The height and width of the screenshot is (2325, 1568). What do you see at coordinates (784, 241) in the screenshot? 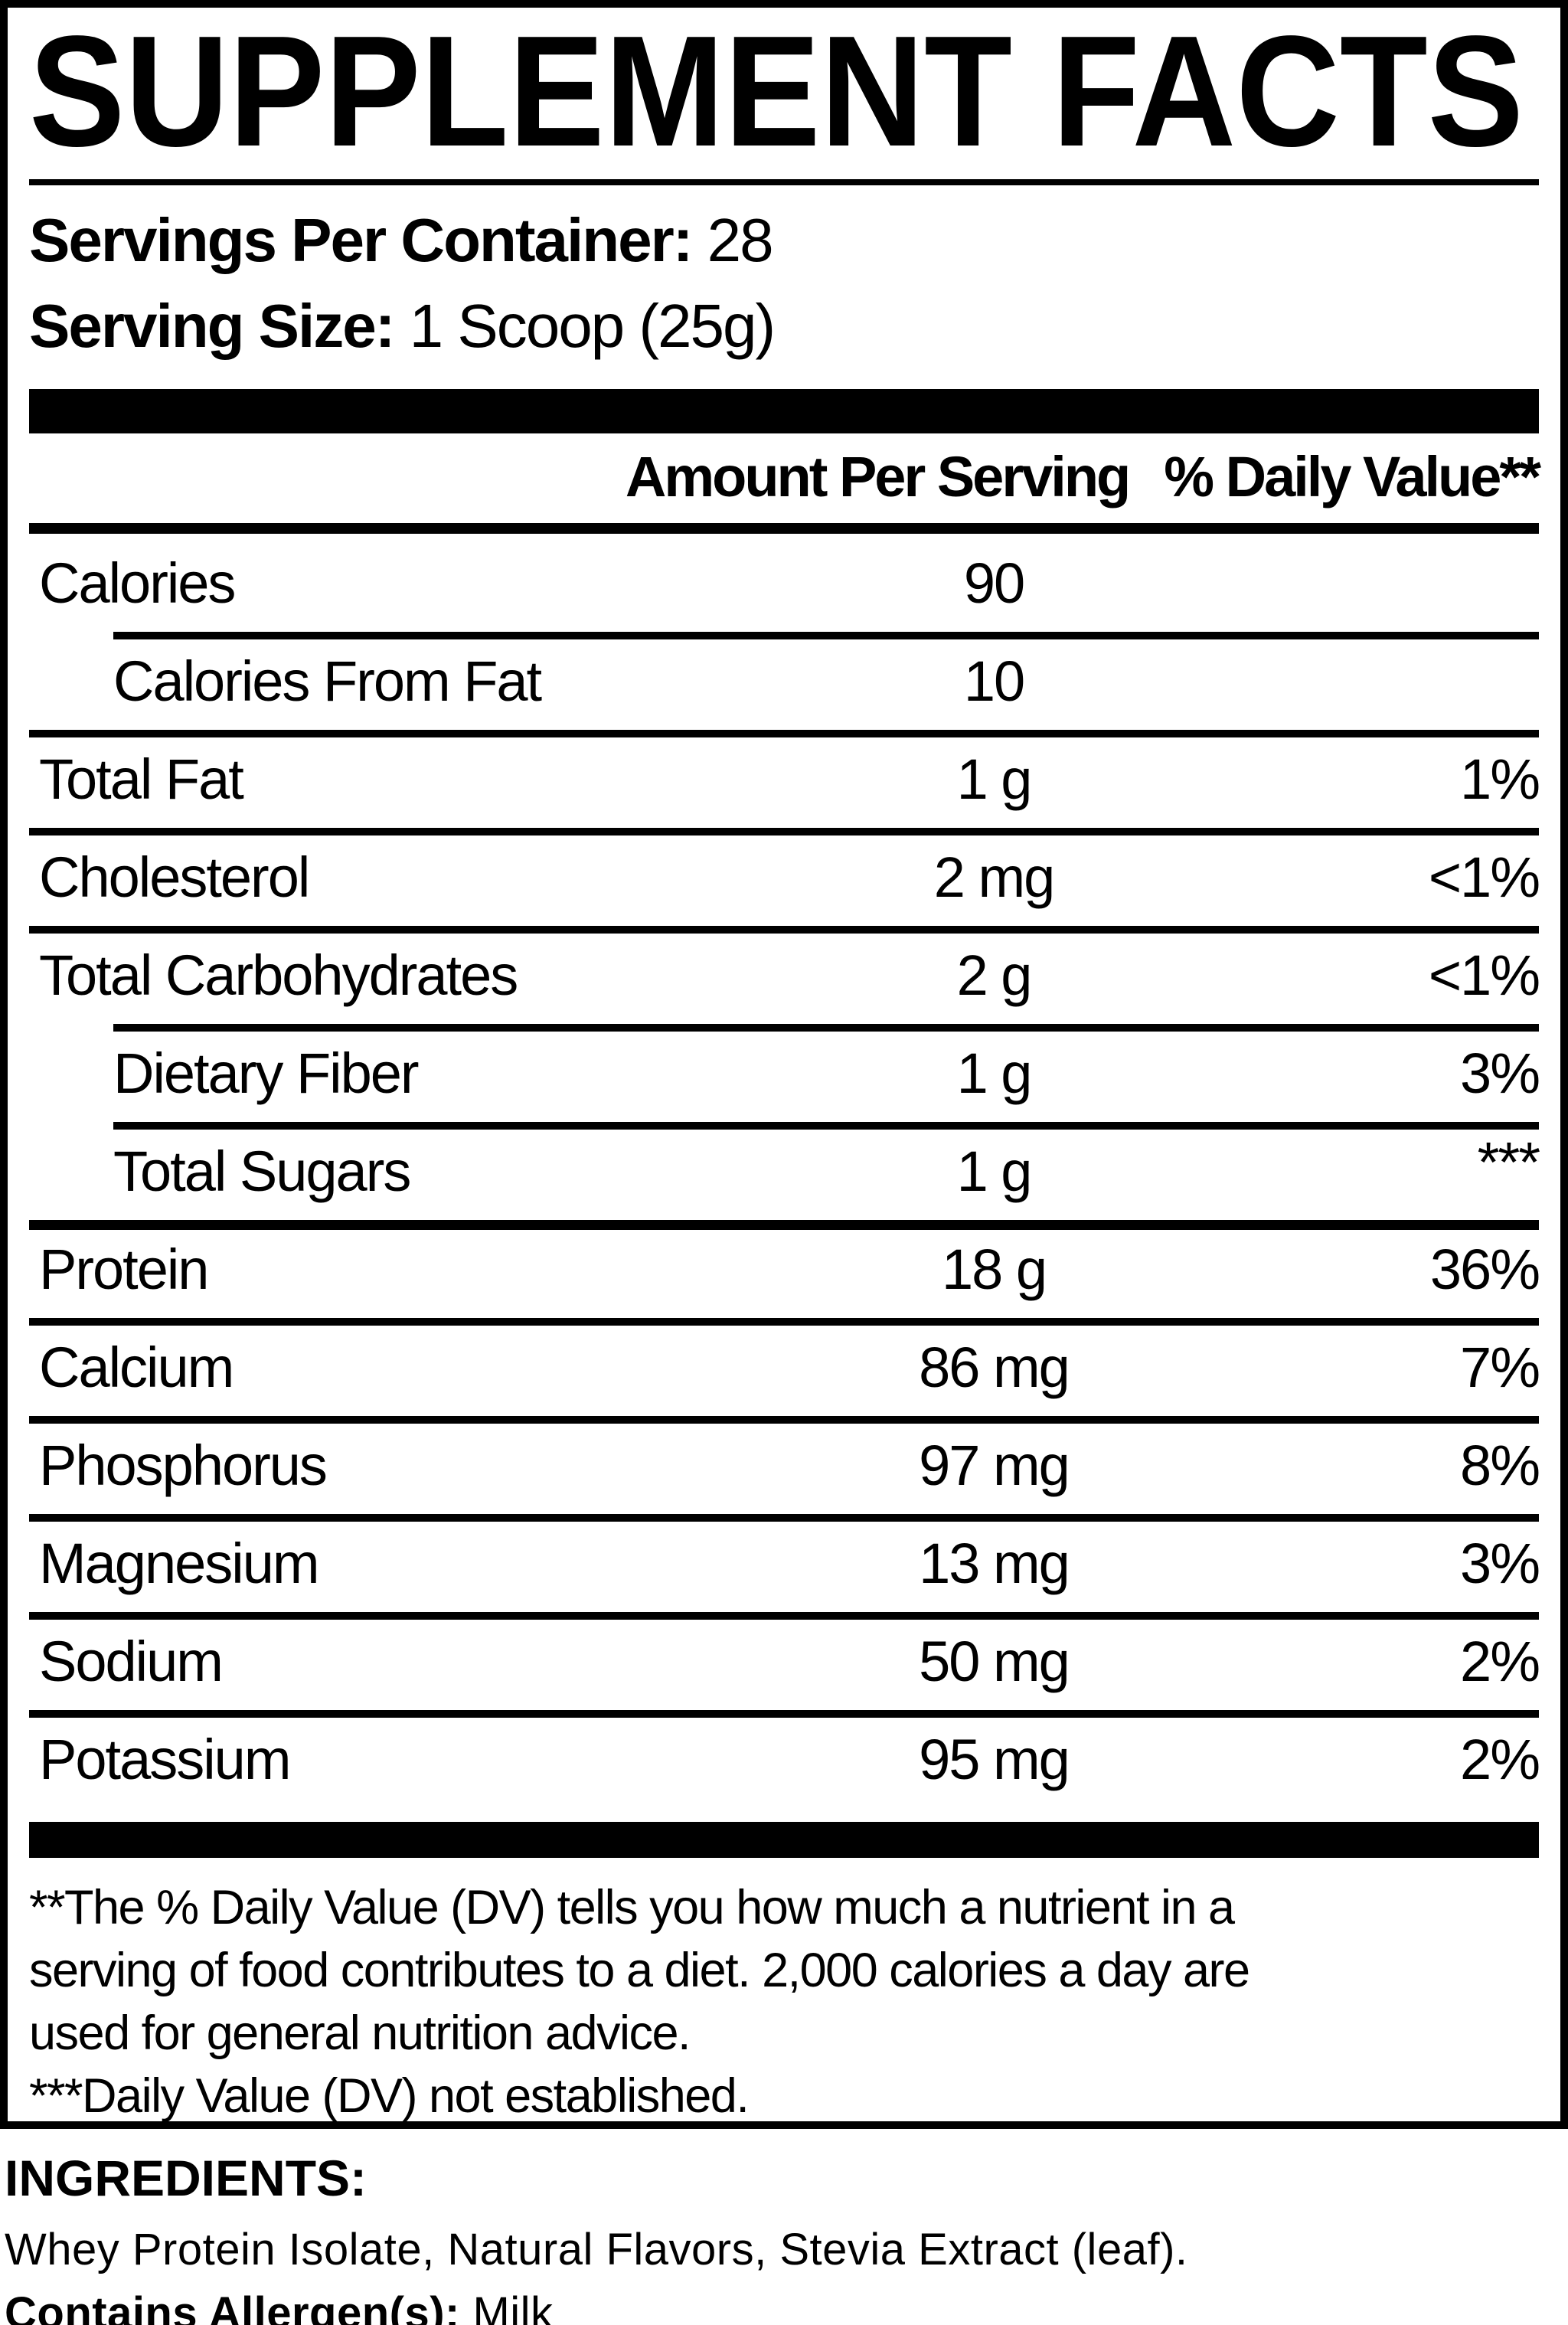
I see `servings-per-container: Servings Per Container: 28` at bounding box center [784, 241].